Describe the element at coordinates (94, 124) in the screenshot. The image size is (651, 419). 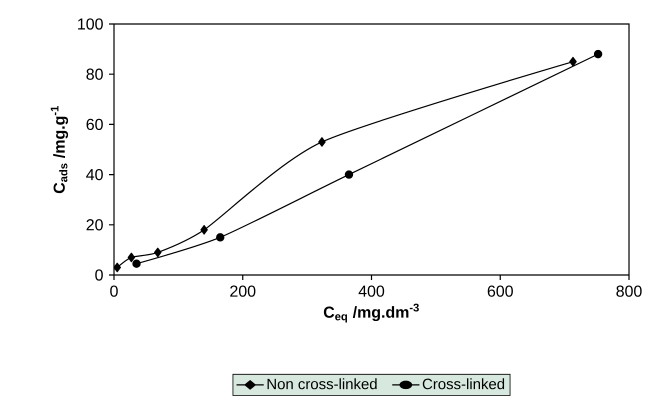
I see `y-tick-label: 60` at that location.